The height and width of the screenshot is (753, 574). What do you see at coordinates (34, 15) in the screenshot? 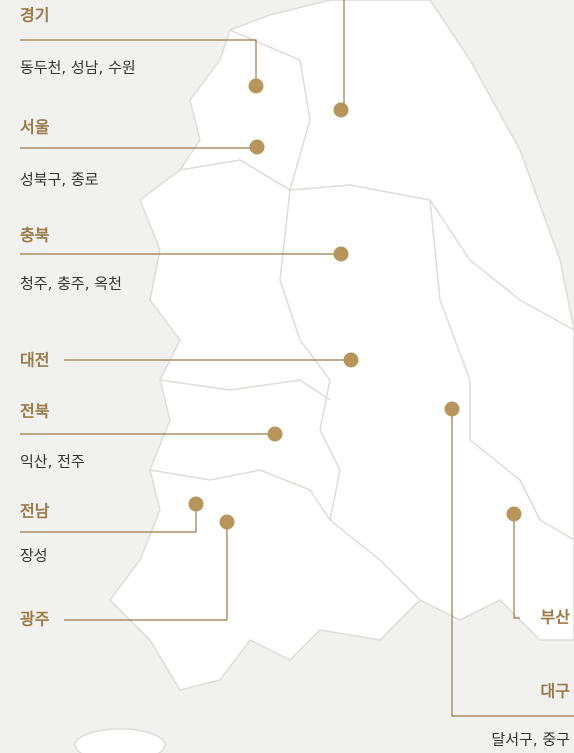
I see `region-name: 경기` at bounding box center [34, 15].